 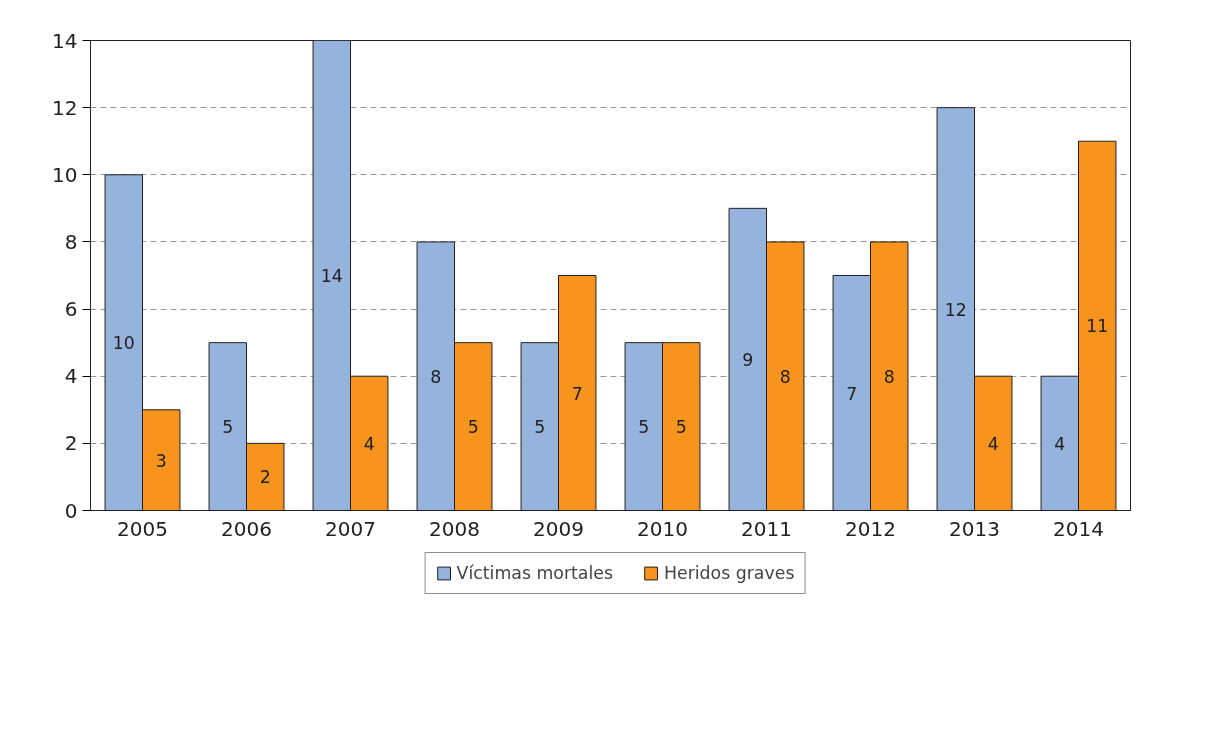 I want to click on y-tick-label: 14, so click(x=65, y=40).